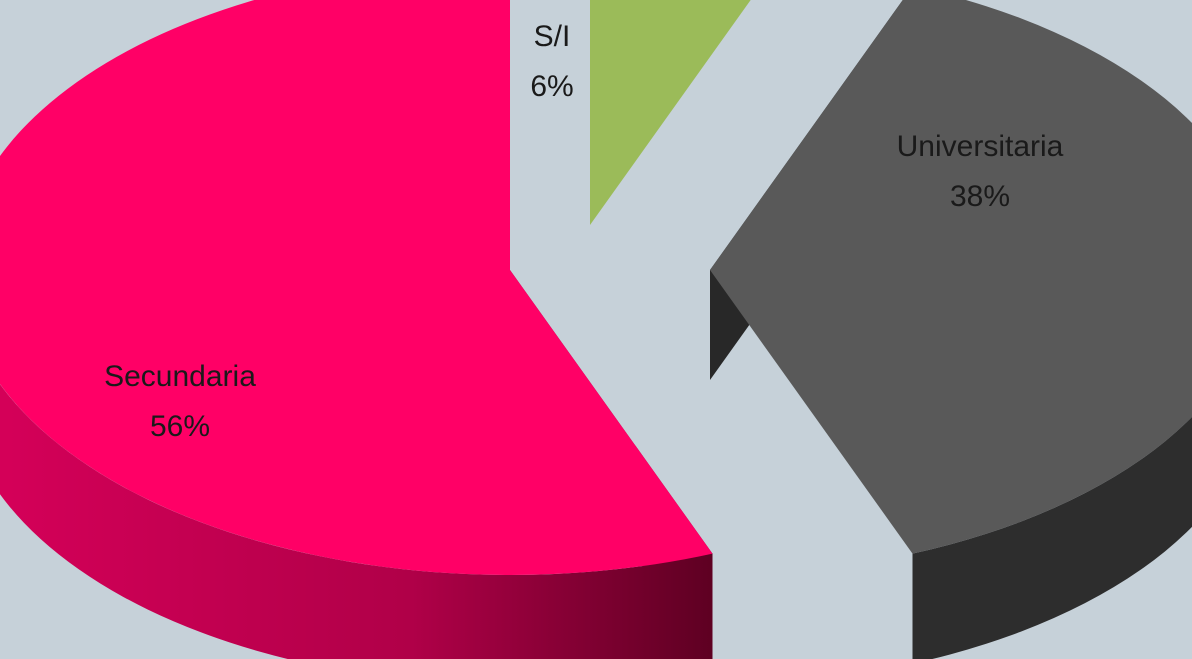  Describe the element at coordinates (980, 146) in the screenshot. I see `label-universitaria-name: Universitaria` at that location.